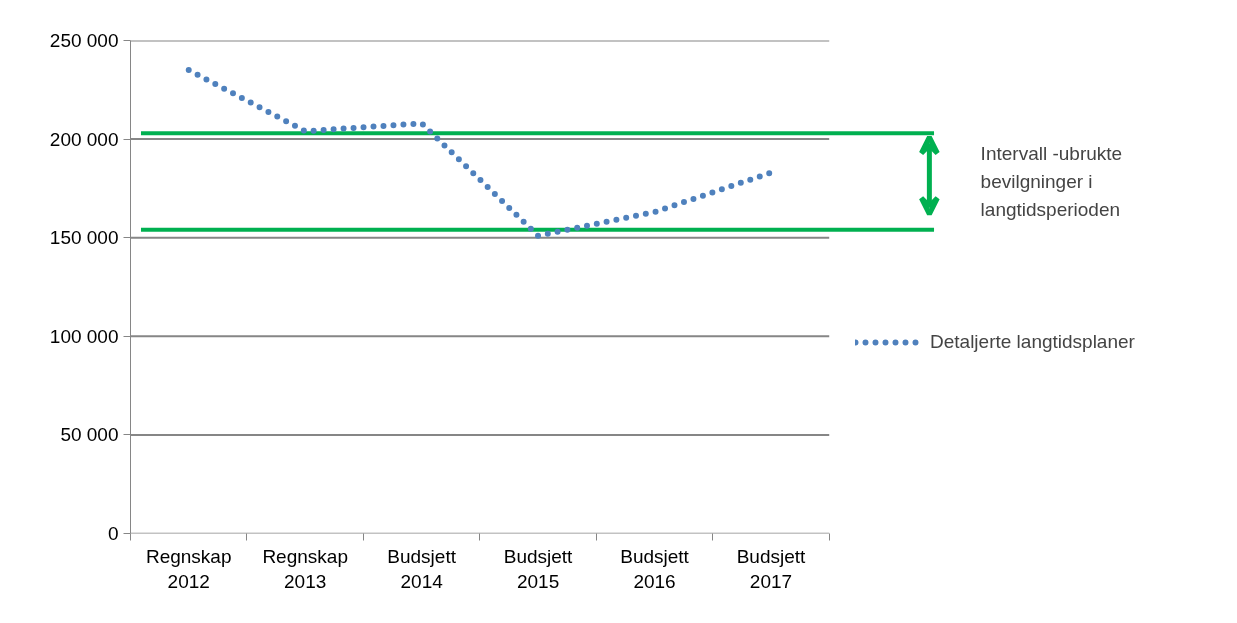  Describe the element at coordinates (655, 568) in the screenshot. I see `x-tick-label: Budsjett 2016` at that location.